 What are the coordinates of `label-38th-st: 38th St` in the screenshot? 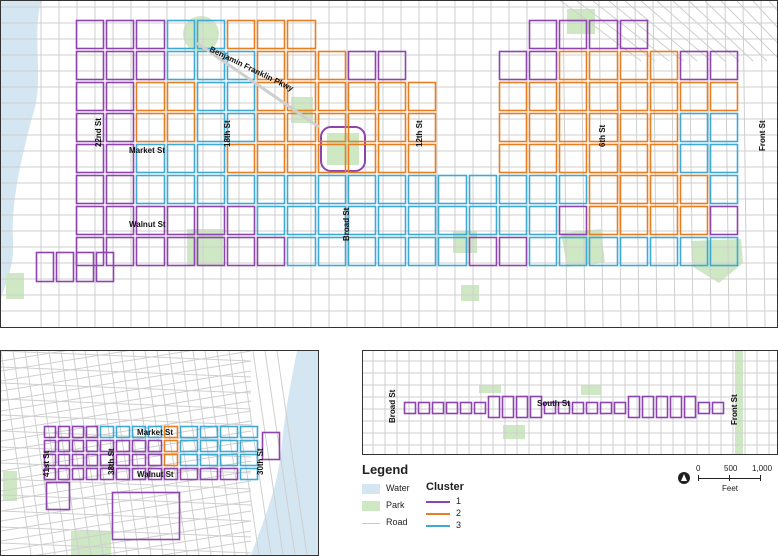 It's located at (111, 461).